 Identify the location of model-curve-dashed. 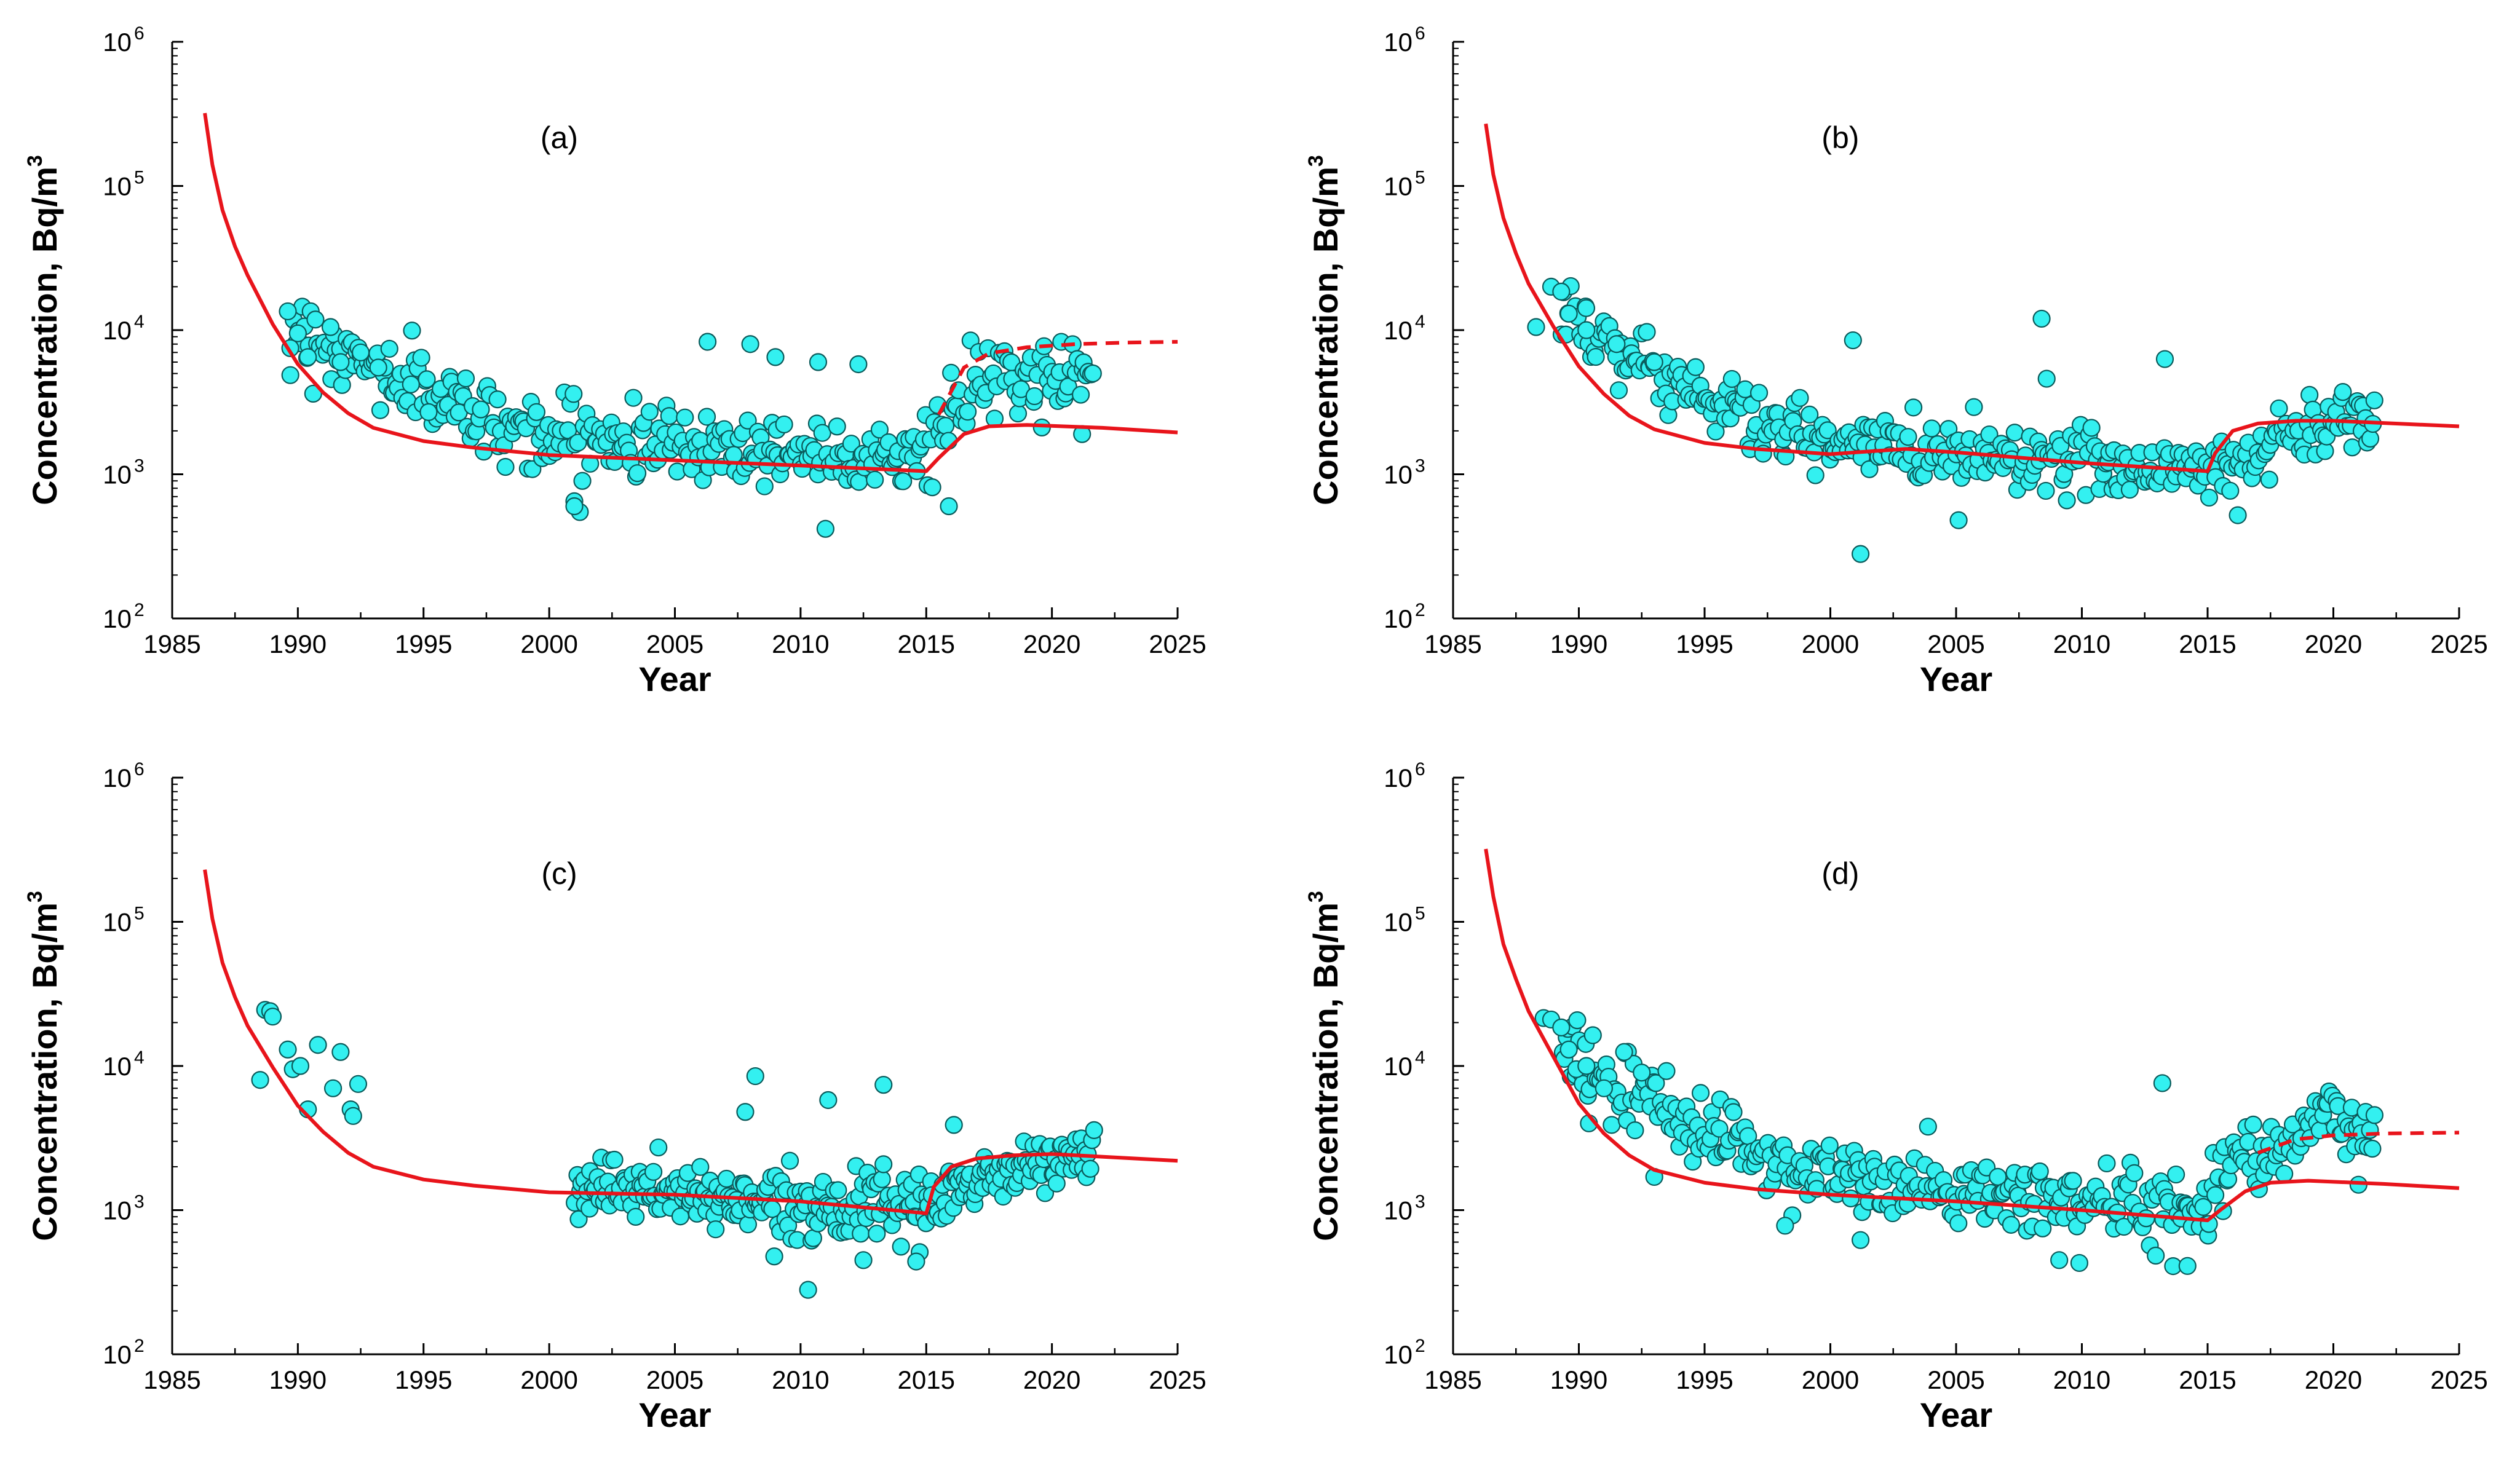
(2358, 1143).